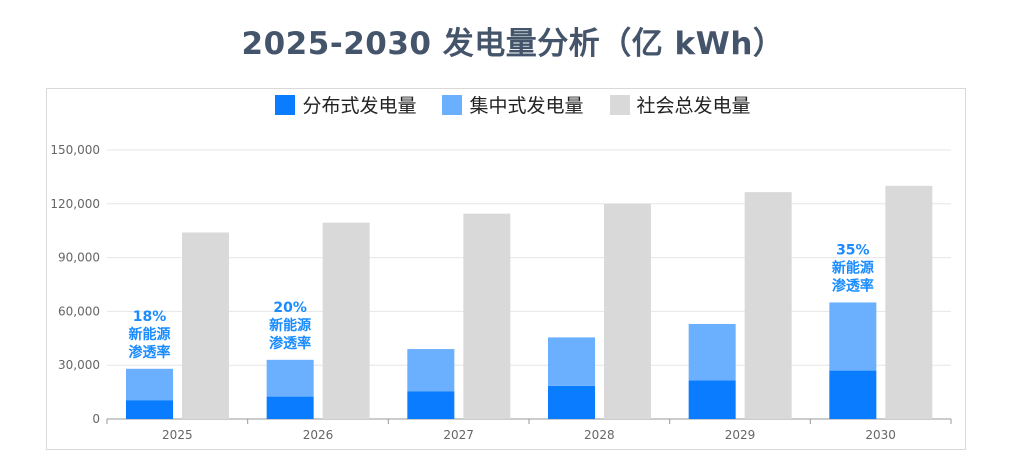 The width and height of the screenshot is (1026, 466). Describe the element at coordinates (513, 44) in the screenshot. I see `chart-title: 2025-2030 发电量分析（亿 kWh）` at that location.